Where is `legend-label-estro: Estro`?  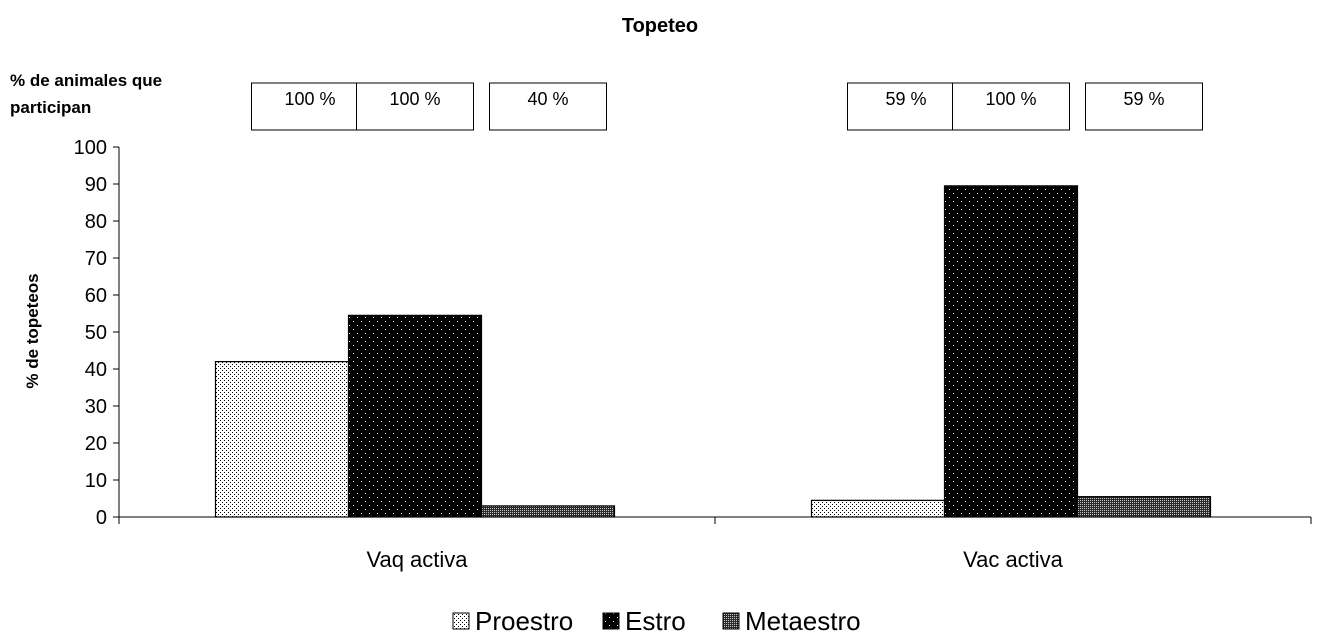 legend-label-estro: Estro is located at coordinates (655, 621).